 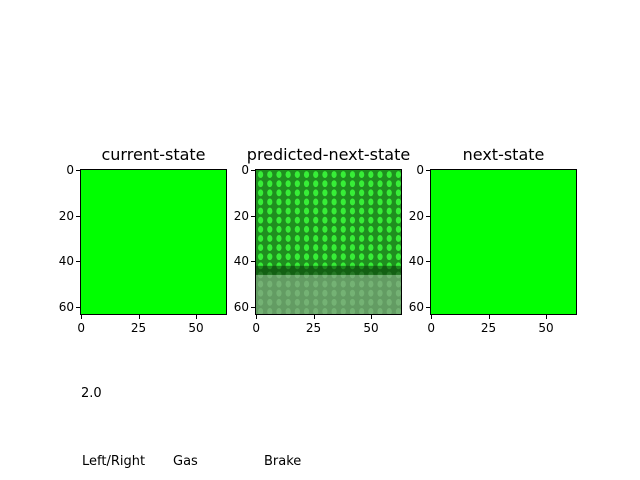 I want to click on y-tick-label: 60, so click(x=241, y=307).